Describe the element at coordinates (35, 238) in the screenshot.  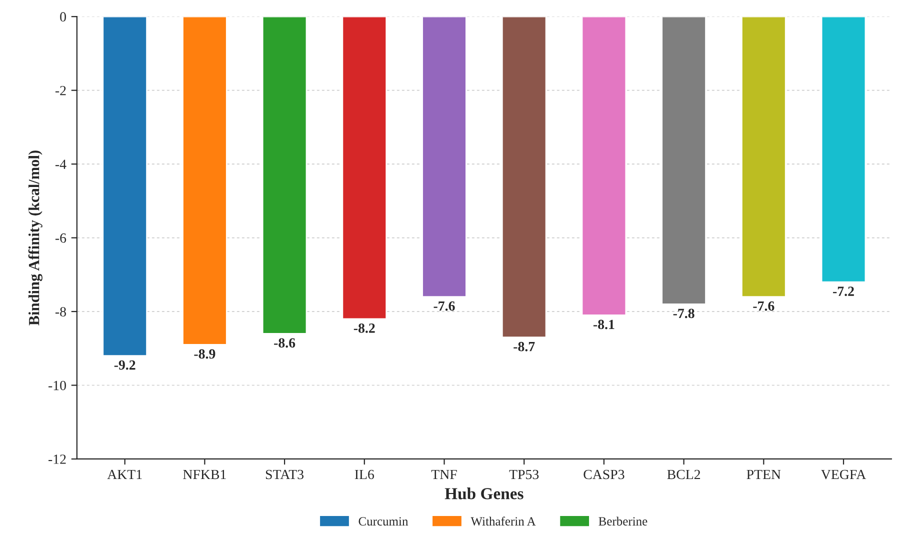
I see `y-axis-title: Binding Affinity (kcal/mol)` at that location.